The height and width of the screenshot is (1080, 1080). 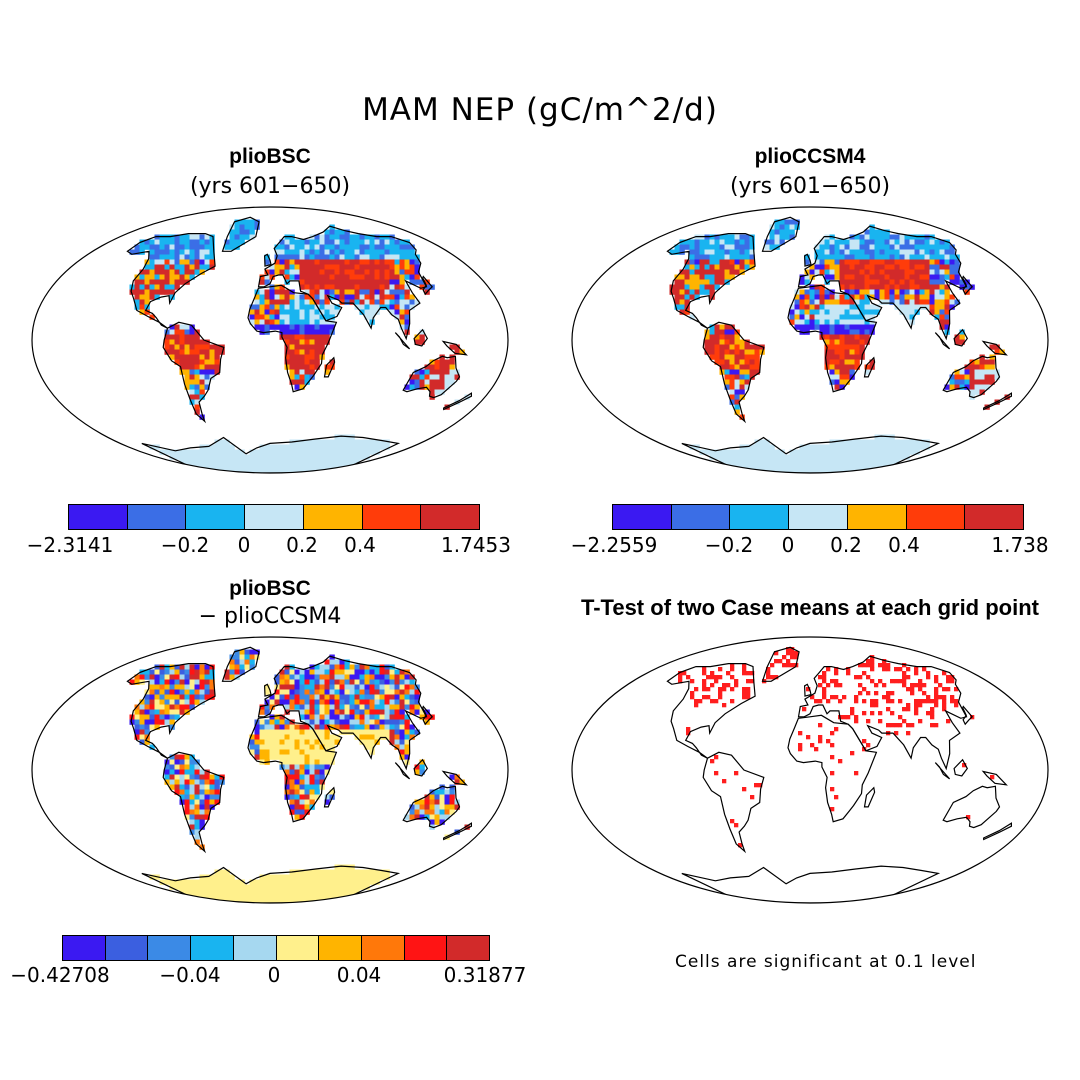 I want to click on map-bottom-left, so click(x=270, y=770).